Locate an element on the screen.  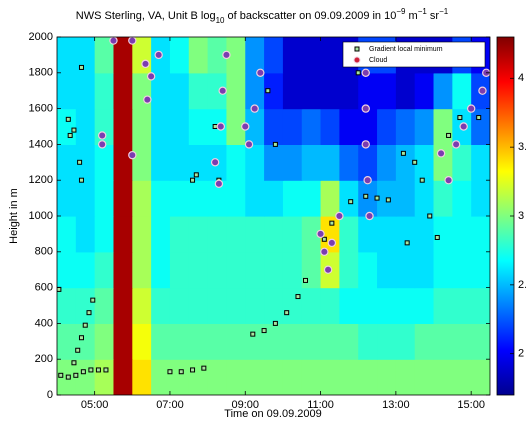
title-part: NWS Sterling, VA, Unit B log is located at coordinates (146, 16).